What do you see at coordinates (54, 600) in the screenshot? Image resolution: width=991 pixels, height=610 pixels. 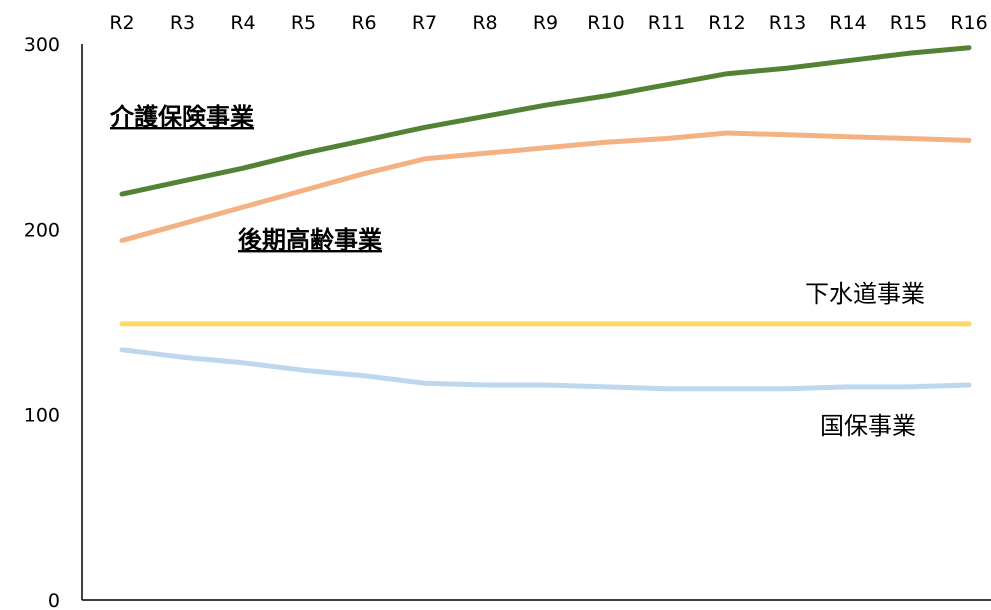 I see `y-tick-label: 0` at bounding box center [54, 600].